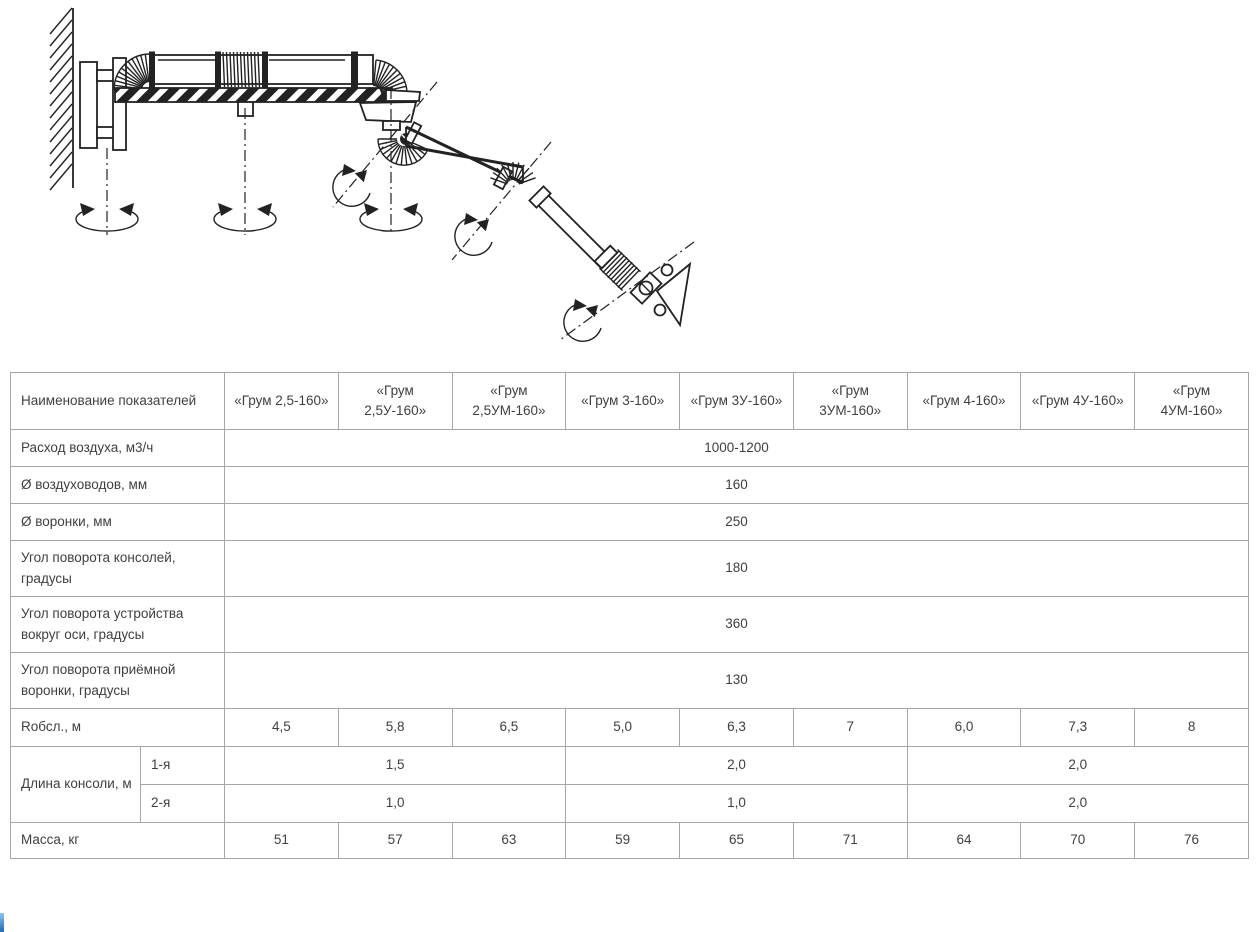 The height and width of the screenshot is (932, 1258). Describe the element at coordinates (736, 840) in the screenshot. I see `value-cell: 65` at that location.